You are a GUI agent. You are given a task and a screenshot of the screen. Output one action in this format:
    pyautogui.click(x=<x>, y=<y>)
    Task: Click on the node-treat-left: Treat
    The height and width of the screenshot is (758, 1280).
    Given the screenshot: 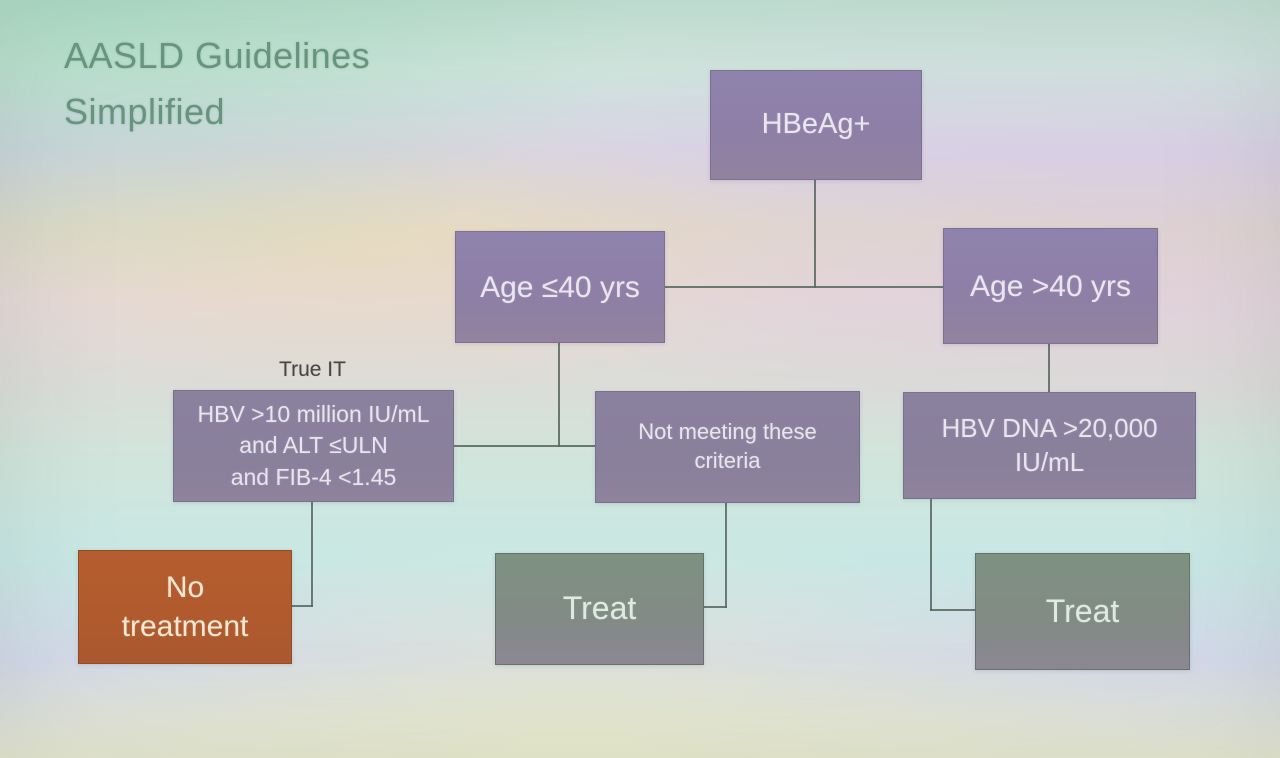 What is the action you would take?
    pyautogui.click(x=599, y=609)
    